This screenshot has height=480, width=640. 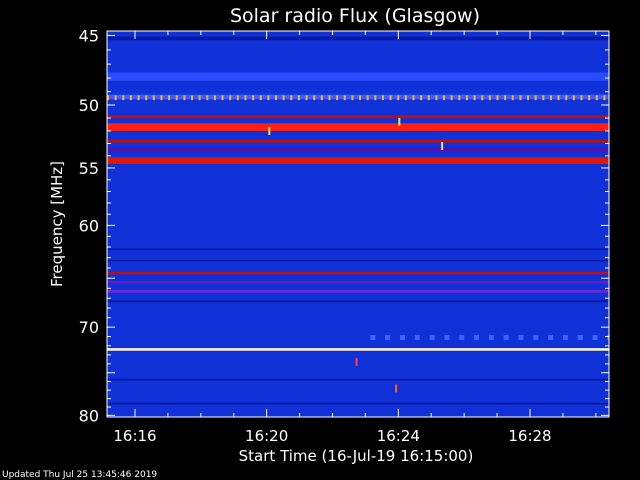 I want to click on y-tick-label: 45, so click(x=89, y=35).